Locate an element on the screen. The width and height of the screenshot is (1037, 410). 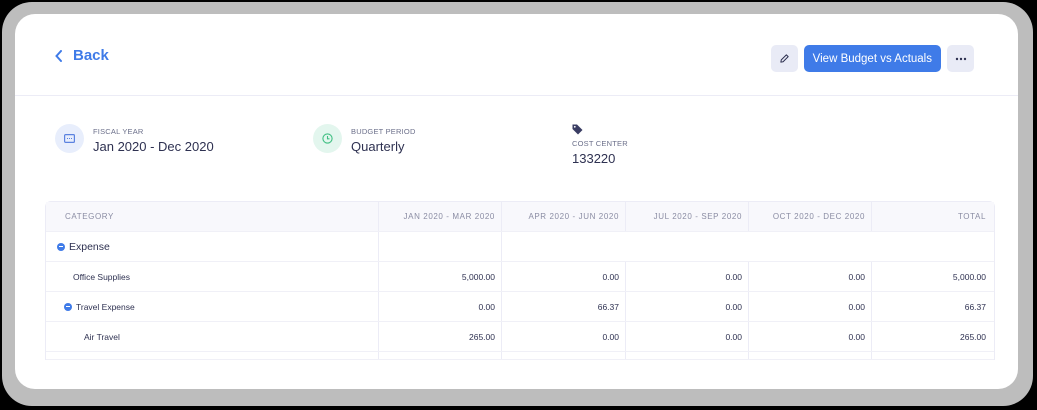
total-cell: 265.00 is located at coordinates (973, 336).